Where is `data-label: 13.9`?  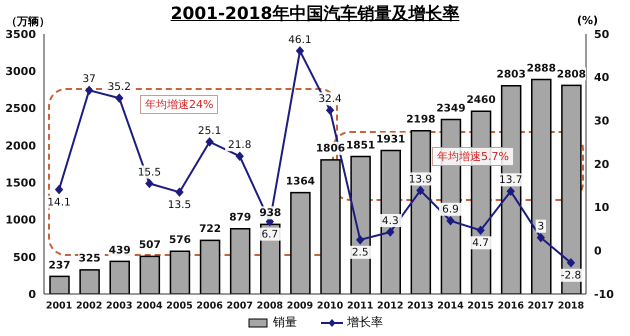 data-label: 13.9 is located at coordinates (420, 179).